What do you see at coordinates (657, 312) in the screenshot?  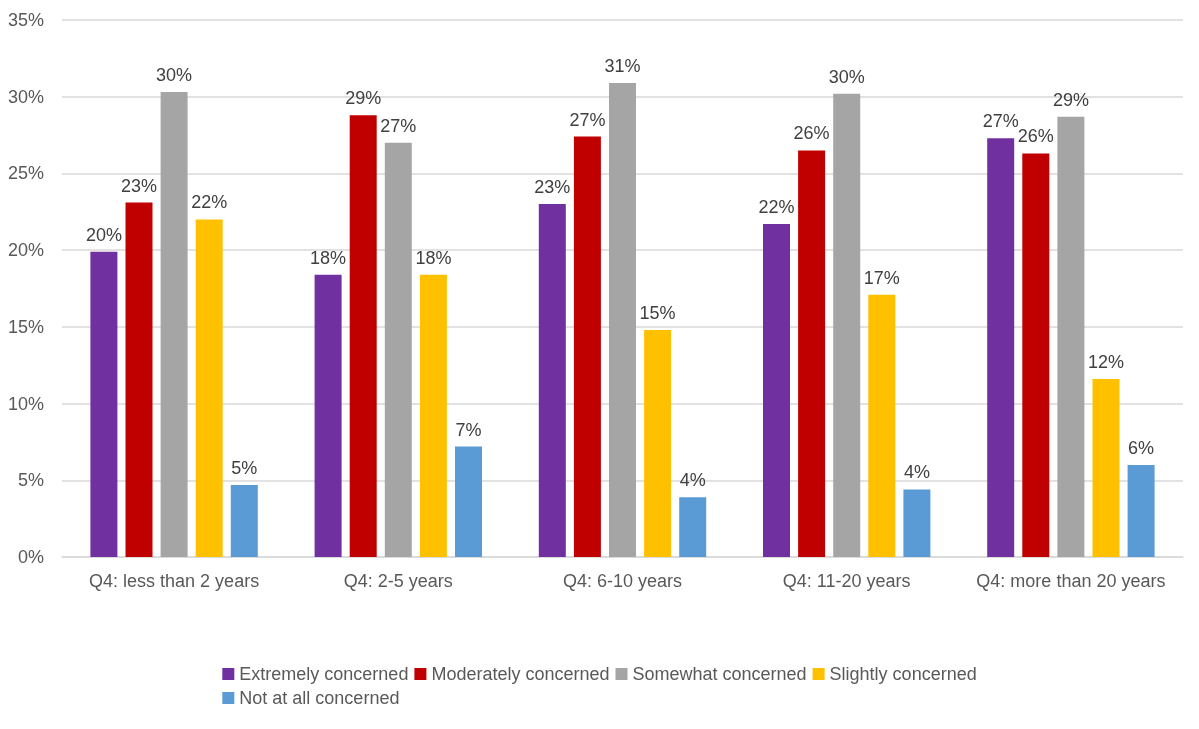 I see `data-label: 15%` at bounding box center [657, 312].